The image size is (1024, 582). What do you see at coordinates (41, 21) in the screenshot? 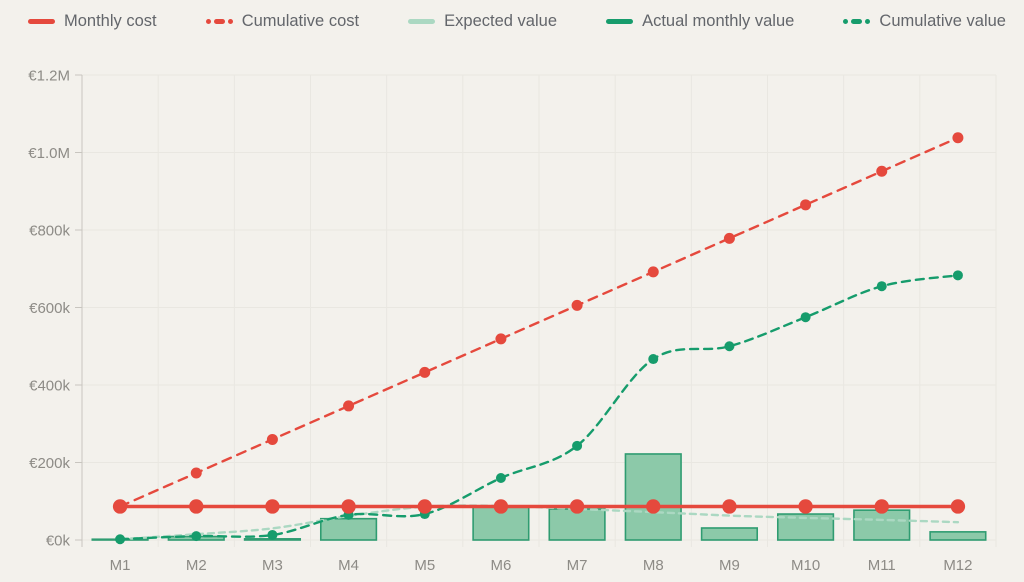
I see `monthly-cost-line-swatch-icon` at bounding box center [41, 21].